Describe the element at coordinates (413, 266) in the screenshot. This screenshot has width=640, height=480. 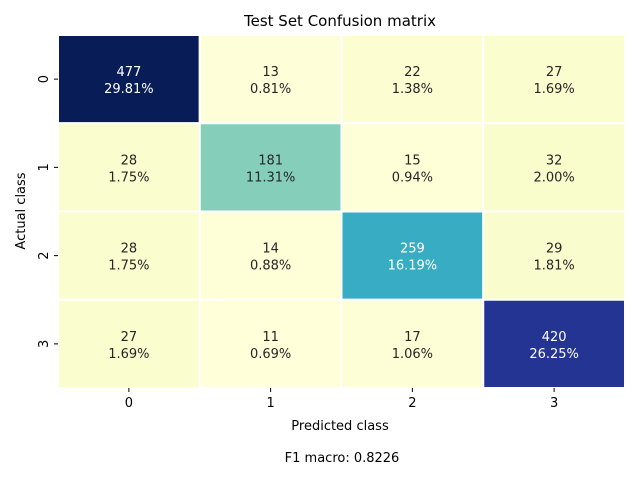
I see `cell-percent-2-2: 16.19%` at that location.